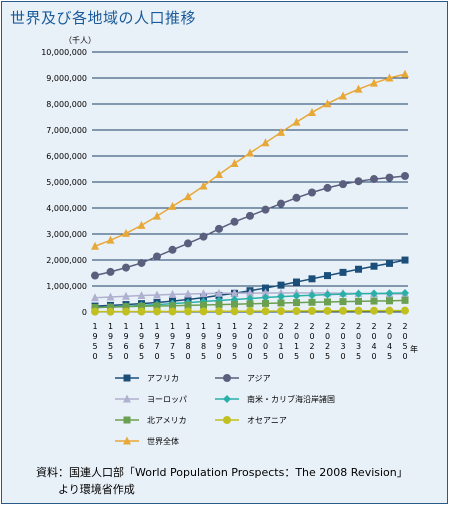 Image resolution: width=449 pixels, height=505 pixels. I want to click on x-tick-label: 3, so click(358, 346).